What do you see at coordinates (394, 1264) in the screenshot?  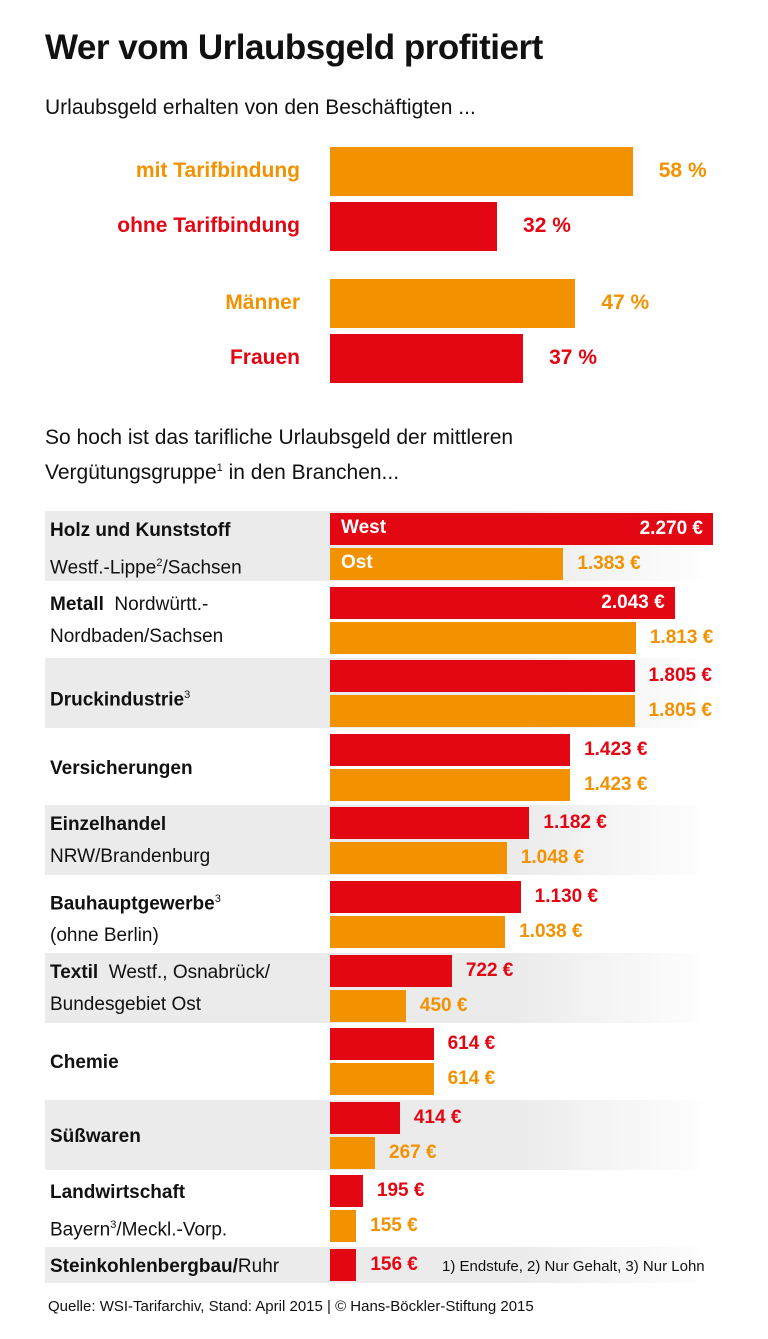 I see `value-label-west: 156 €` at bounding box center [394, 1264].